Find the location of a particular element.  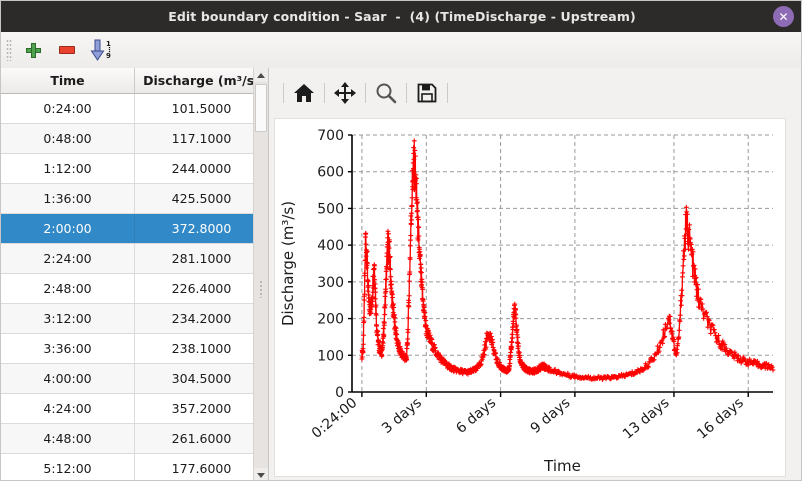

cell-time: 0:48:00 is located at coordinates (68, 138).